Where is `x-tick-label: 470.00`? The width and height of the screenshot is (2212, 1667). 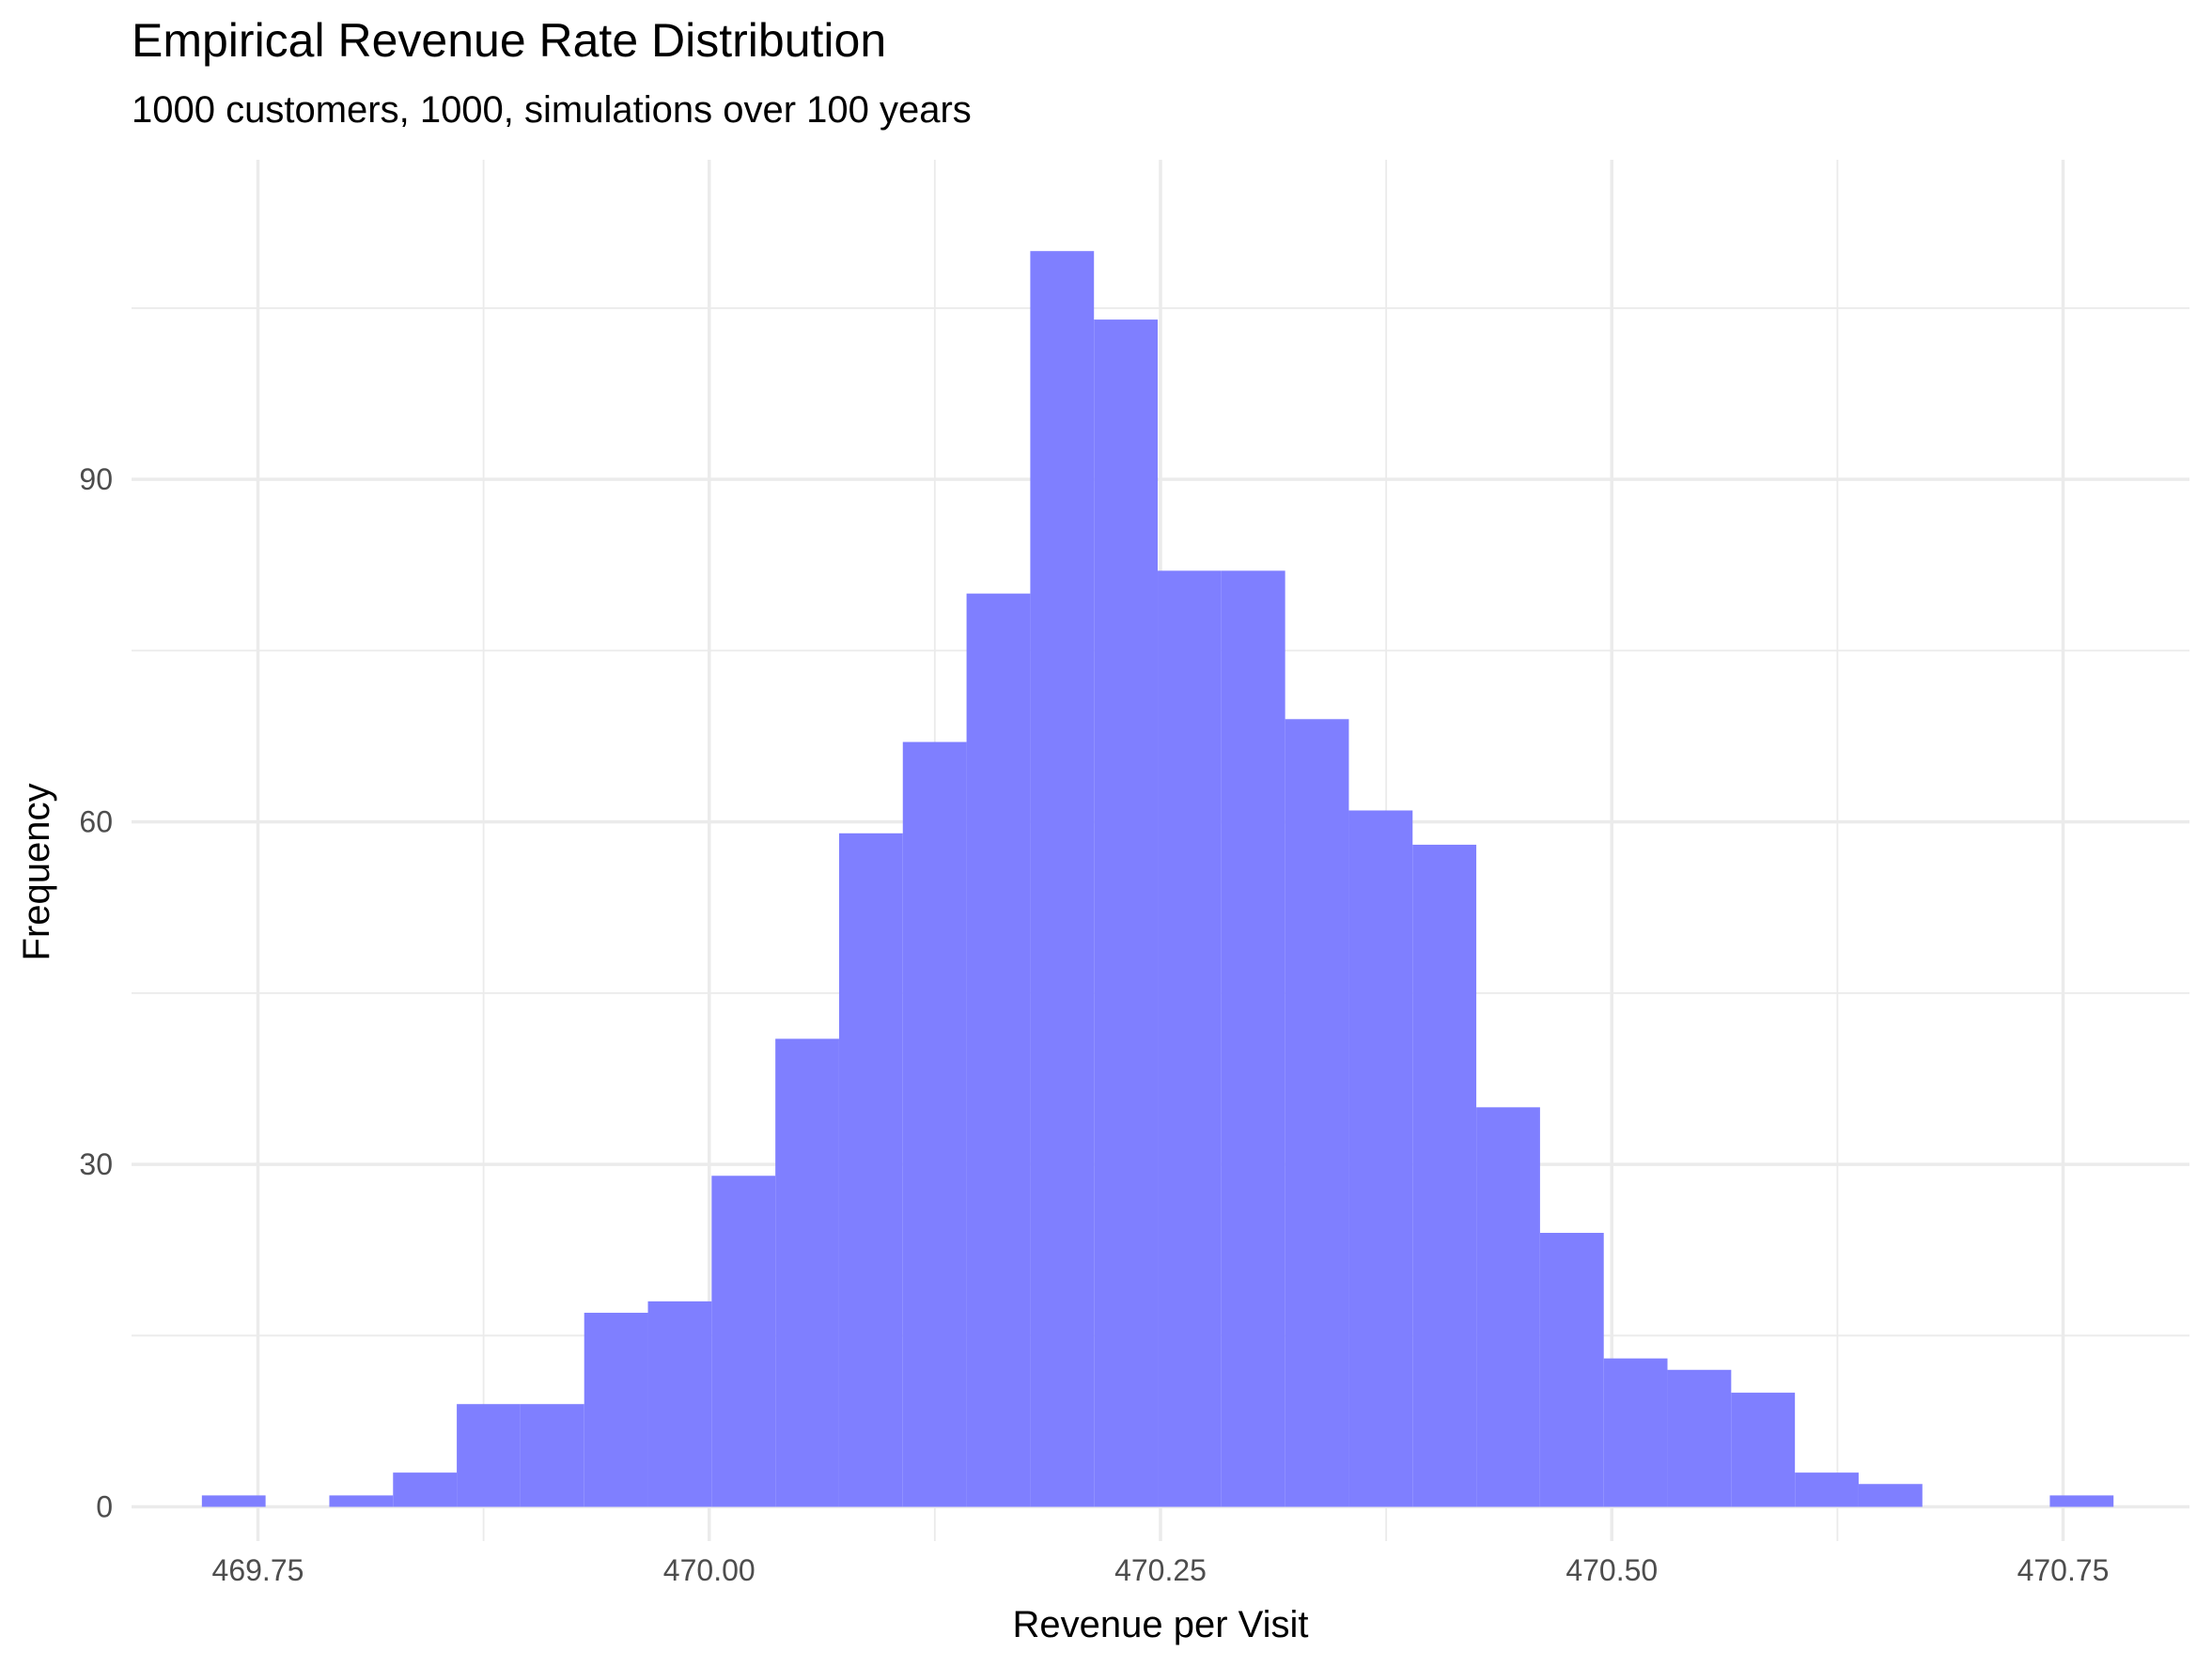
x-tick-label: 470.00 is located at coordinates (709, 1570).